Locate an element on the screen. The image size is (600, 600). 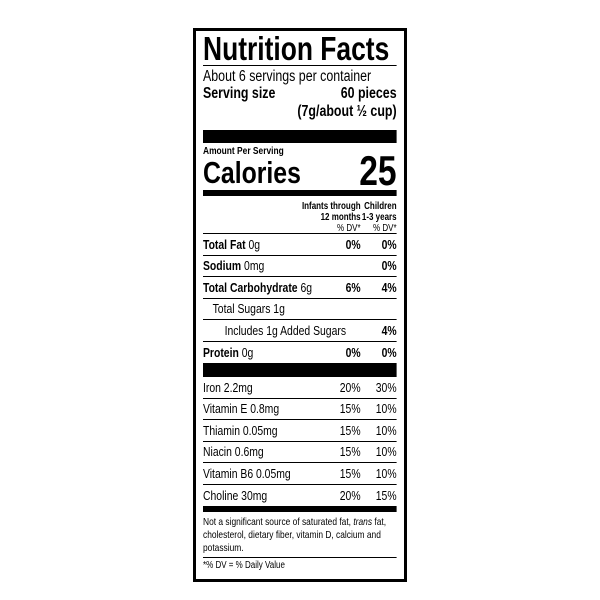
nutrient-row-added-sugars: Includes 1g Added Sugars 4% is located at coordinates (300, 331).